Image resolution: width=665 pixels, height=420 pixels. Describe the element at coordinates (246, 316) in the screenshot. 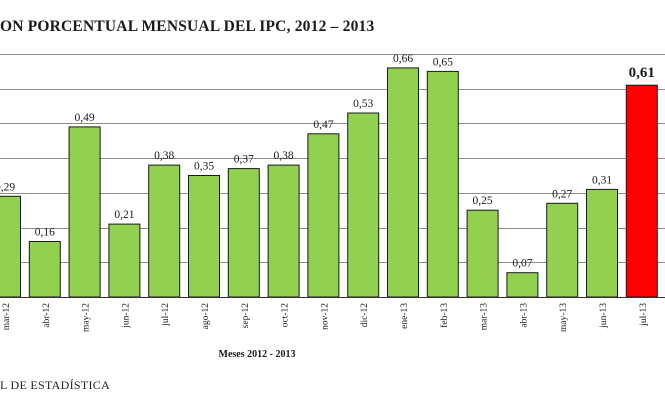

I see `tick-label-sep-12: sep-12` at that location.